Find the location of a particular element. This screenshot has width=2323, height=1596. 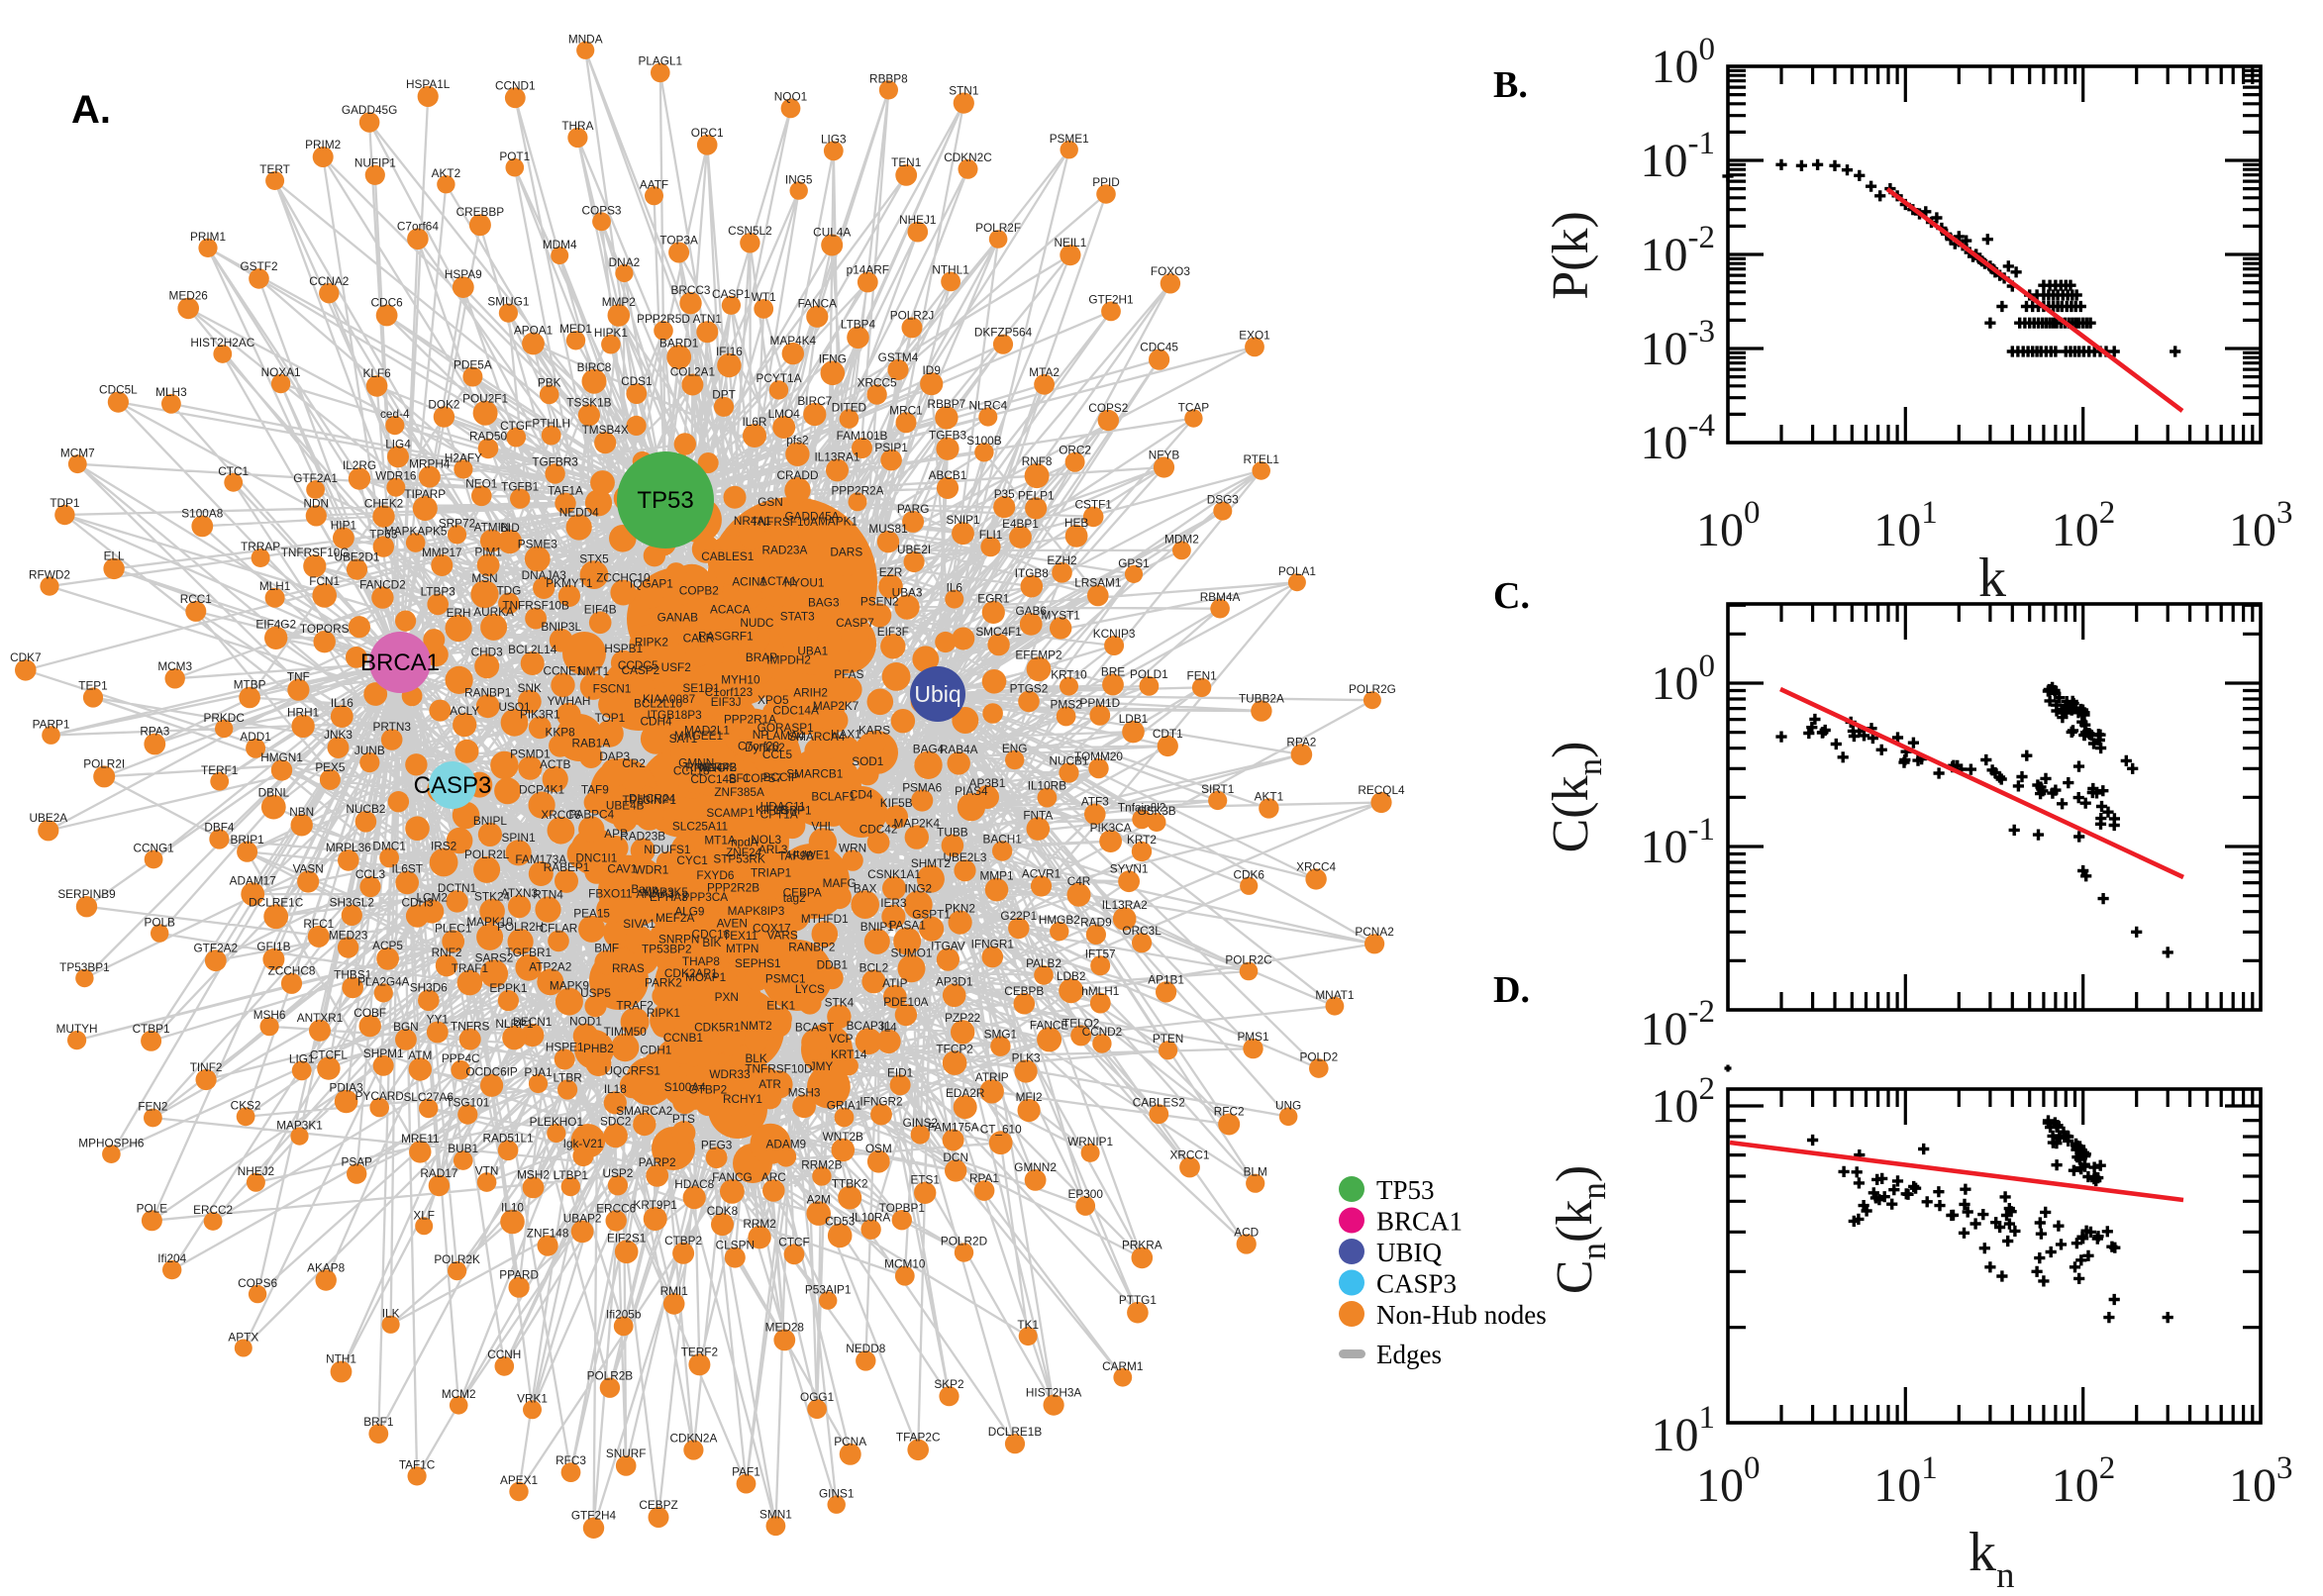

svg-text: ITGAV is located at coordinates (948, 947).